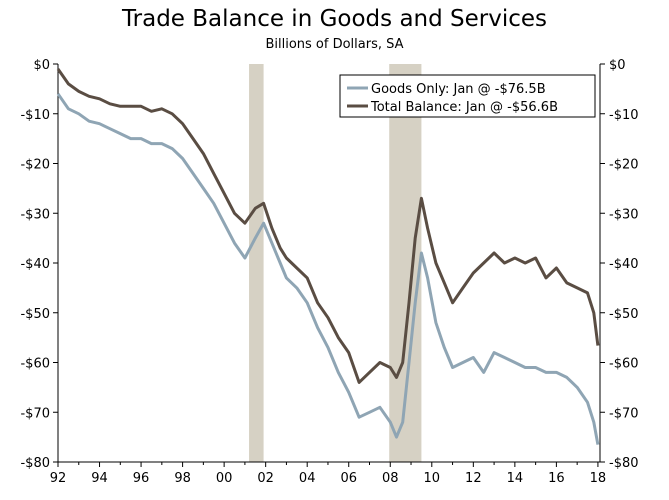 Image resolution: width=669 pixels, height=500 pixels. I want to click on y-tick-label-right: -$80, so click(624, 463).